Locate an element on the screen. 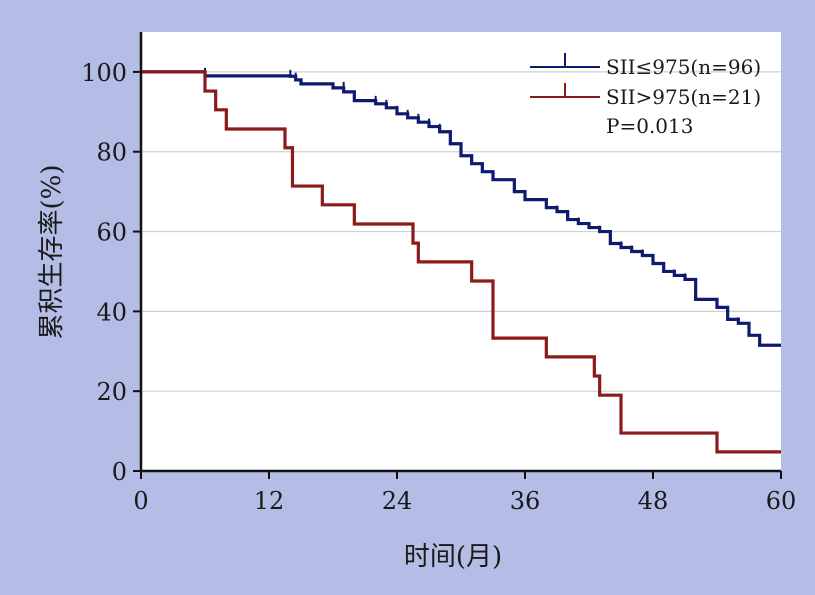 The width and height of the screenshot is (815, 595). x-tick-label: 24 is located at coordinates (397, 501).